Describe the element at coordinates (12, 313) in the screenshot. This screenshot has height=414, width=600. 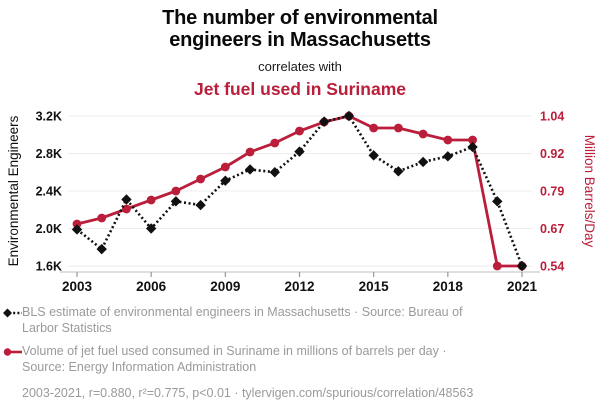
I see `black-diamond-dotted-line-icon` at that location.